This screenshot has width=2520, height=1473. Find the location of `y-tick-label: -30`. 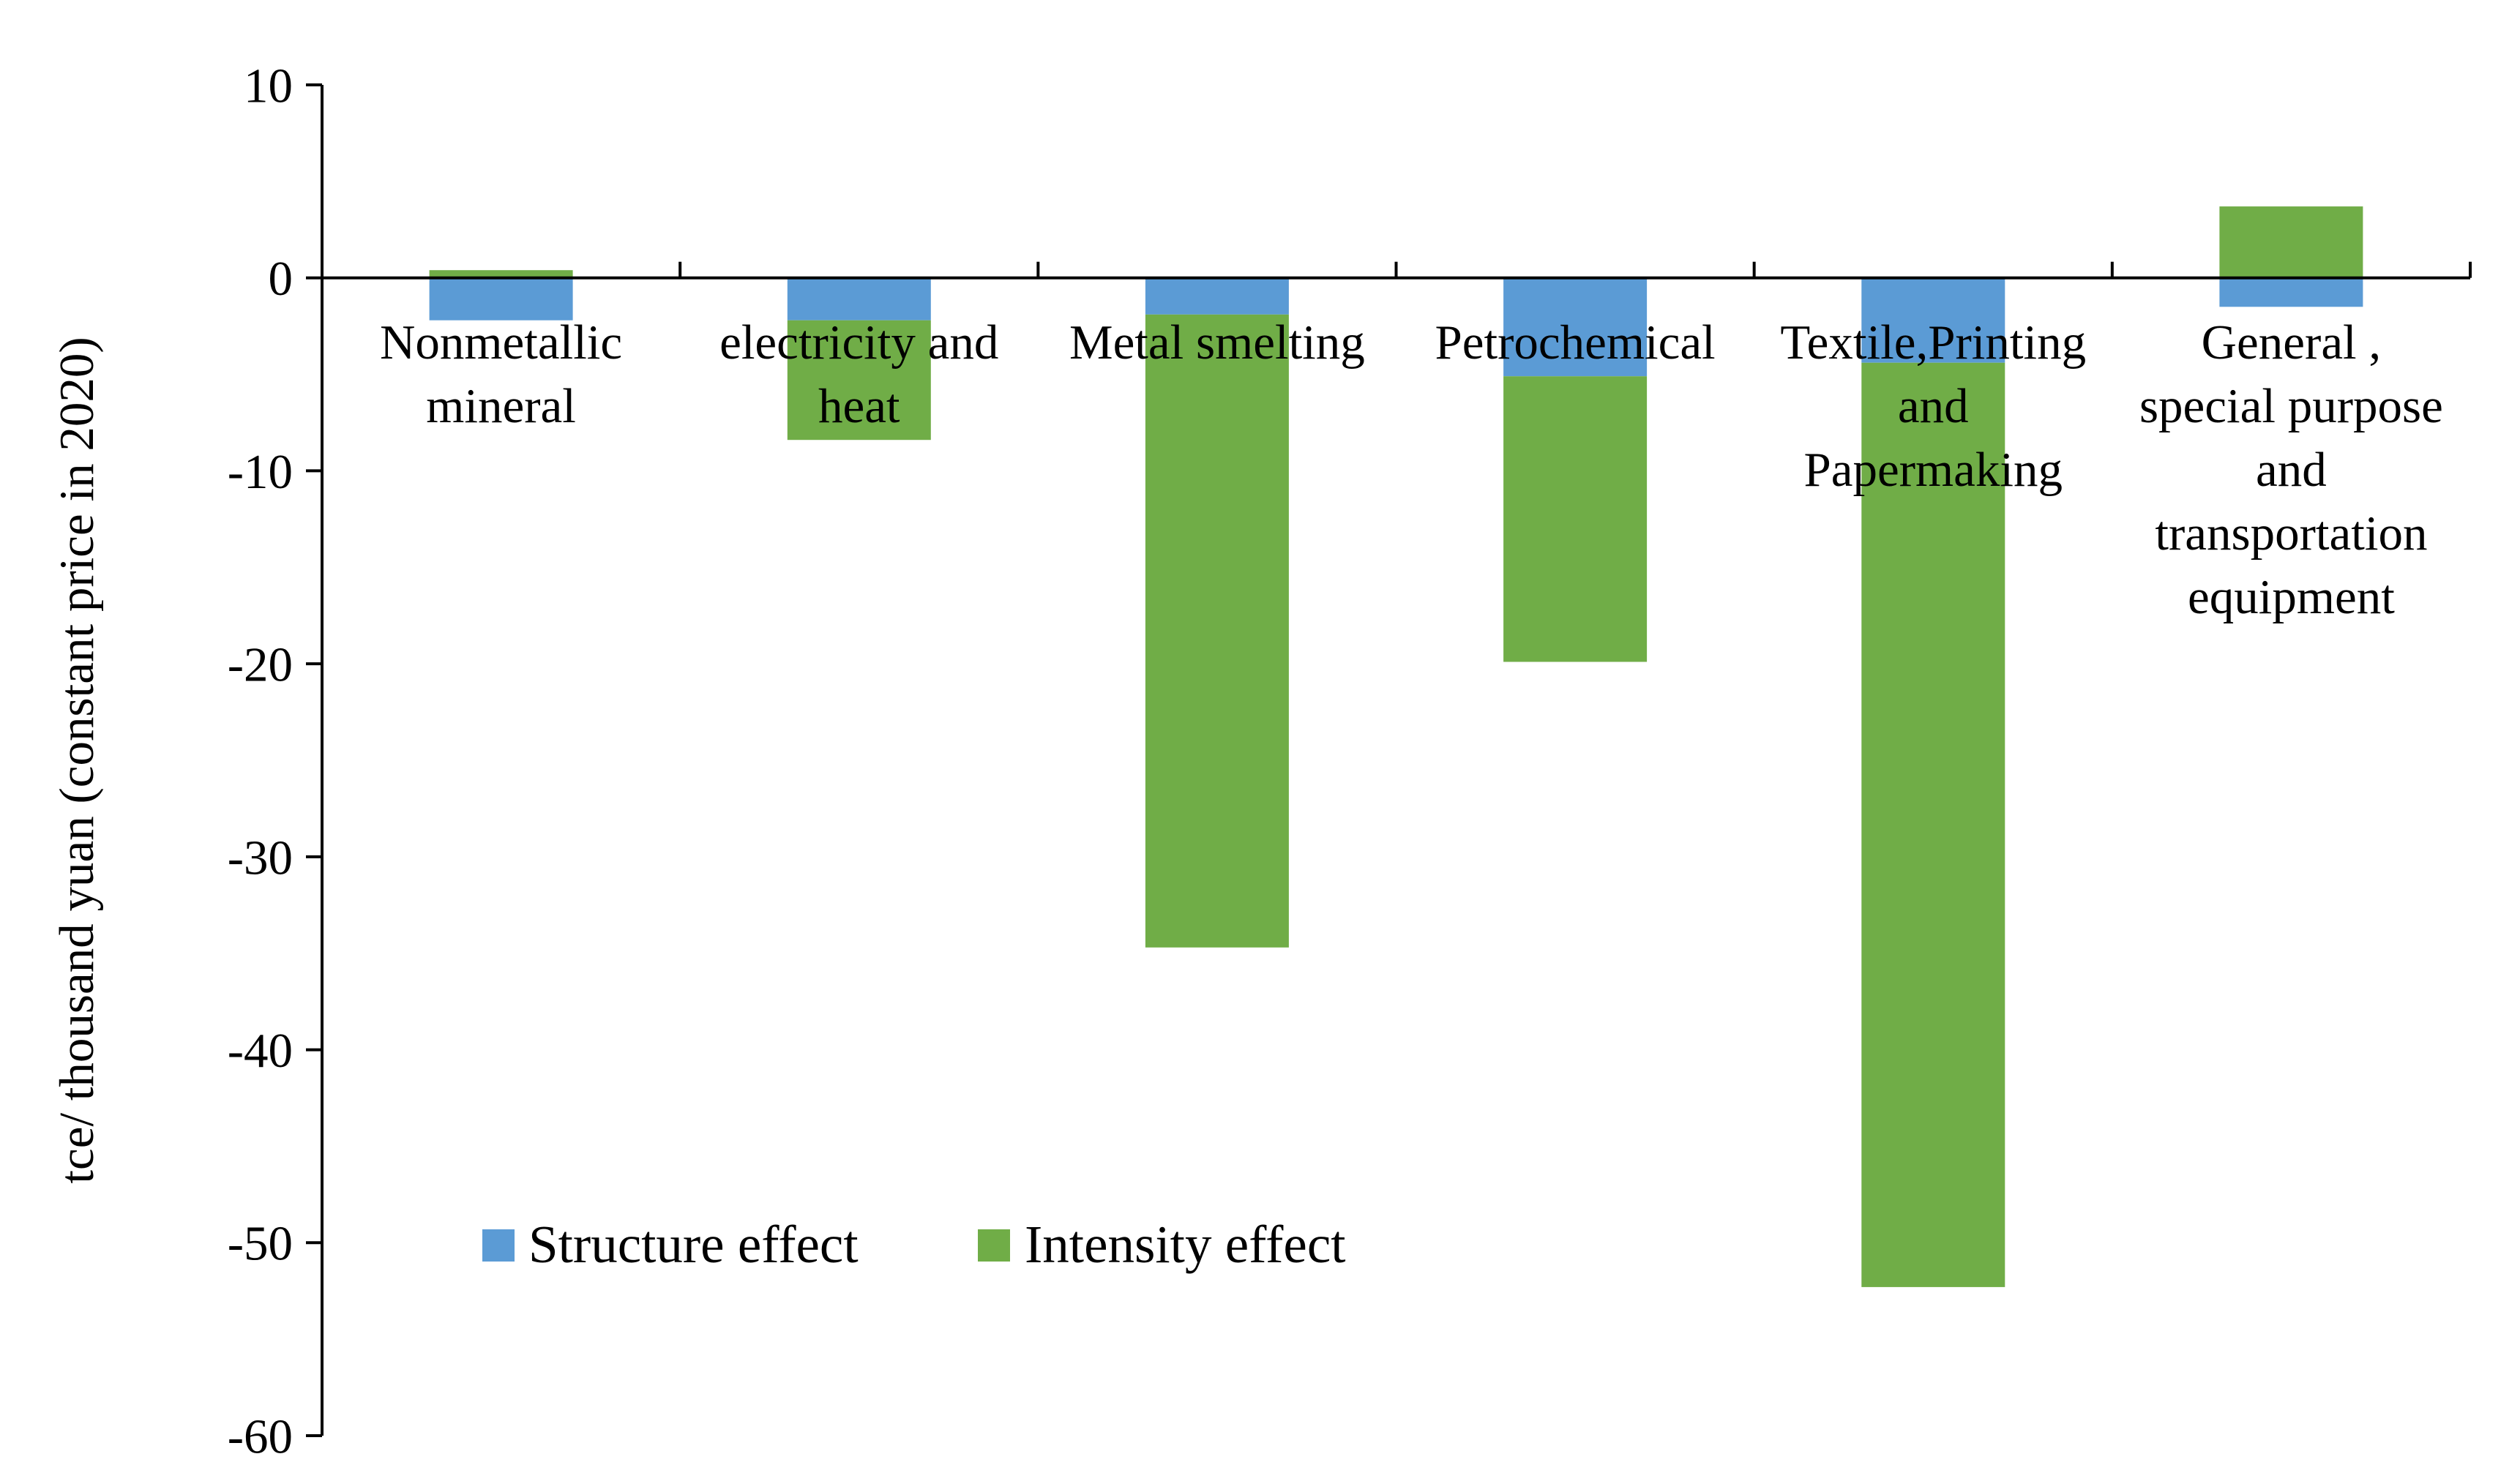

y-tick-label: -30 is located at coordinates (260, 858).